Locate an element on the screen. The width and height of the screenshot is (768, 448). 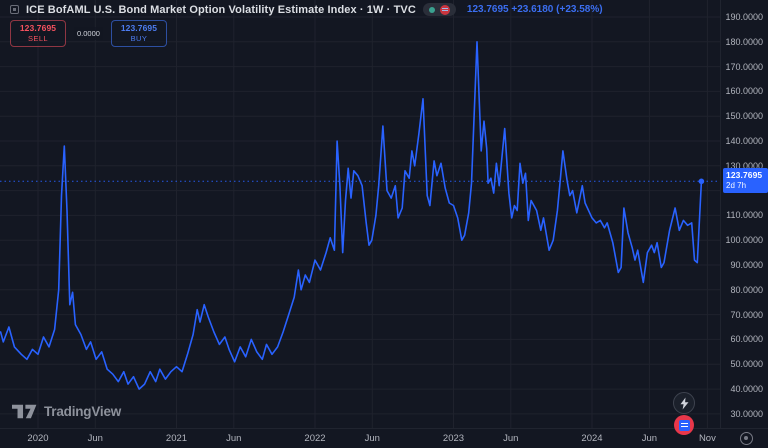
sell-button: 123.7695 SELL is located at coordinates (38, 33).